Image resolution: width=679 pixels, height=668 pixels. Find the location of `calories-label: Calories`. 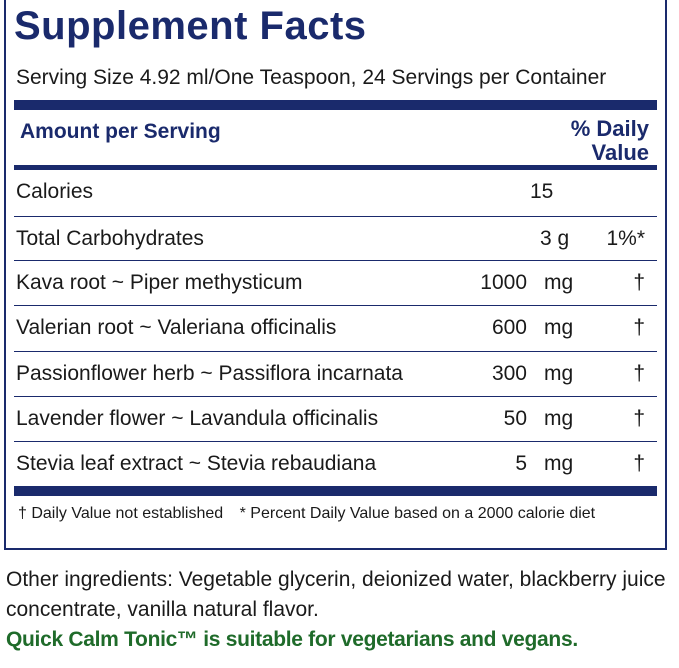

calories-label: Calories is located at coordinates (55, 191).